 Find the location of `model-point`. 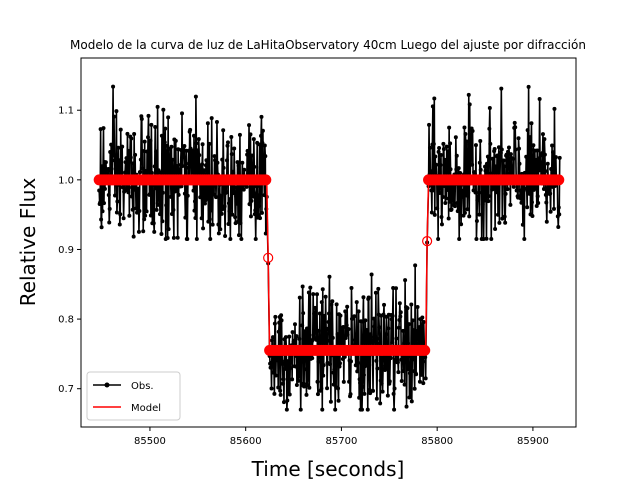

model-point is located at coordinates (425, 350).